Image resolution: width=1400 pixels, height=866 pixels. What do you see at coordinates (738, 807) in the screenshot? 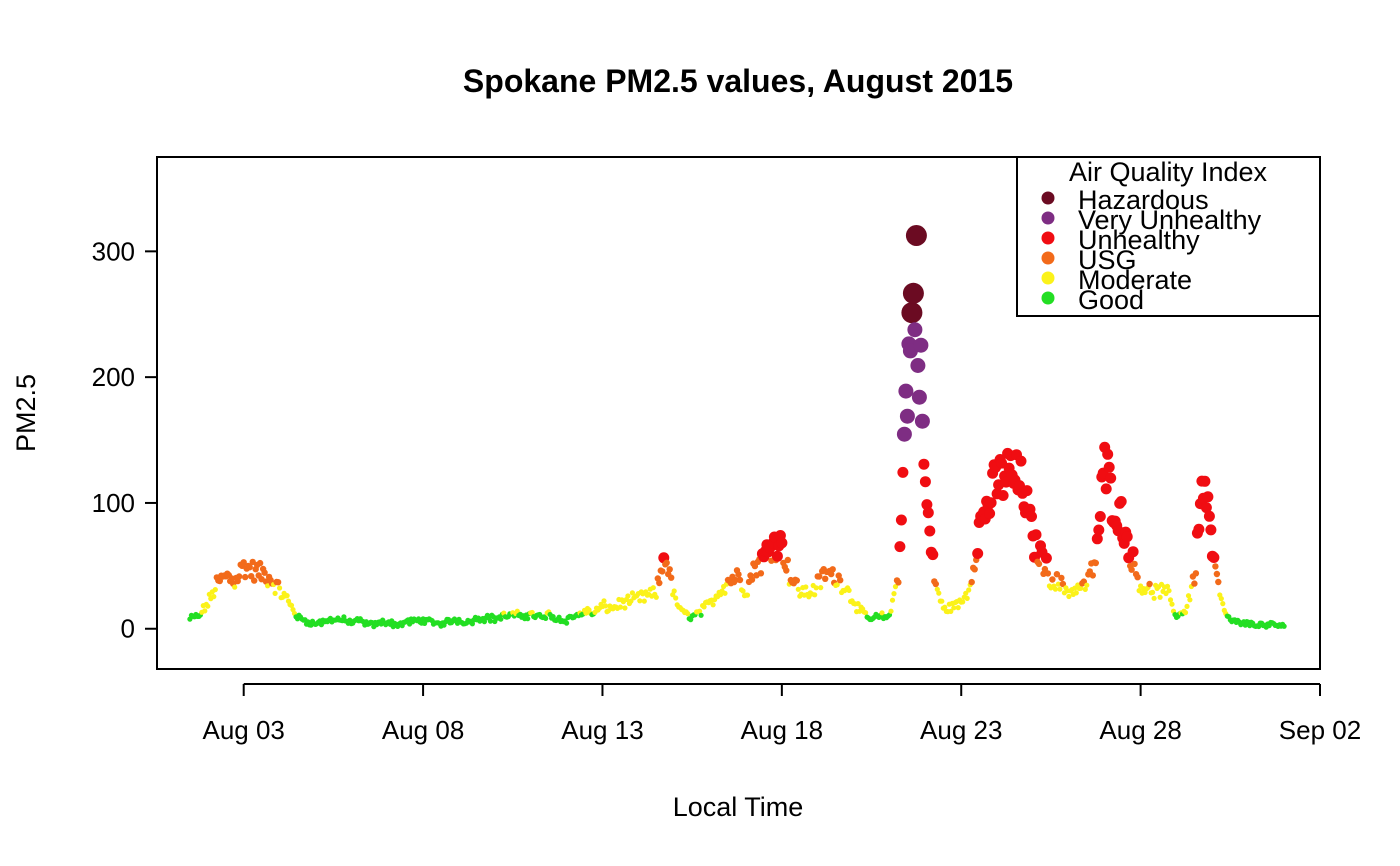
I see `x-axis-label: Local Time` at bounding box center [738, 807].